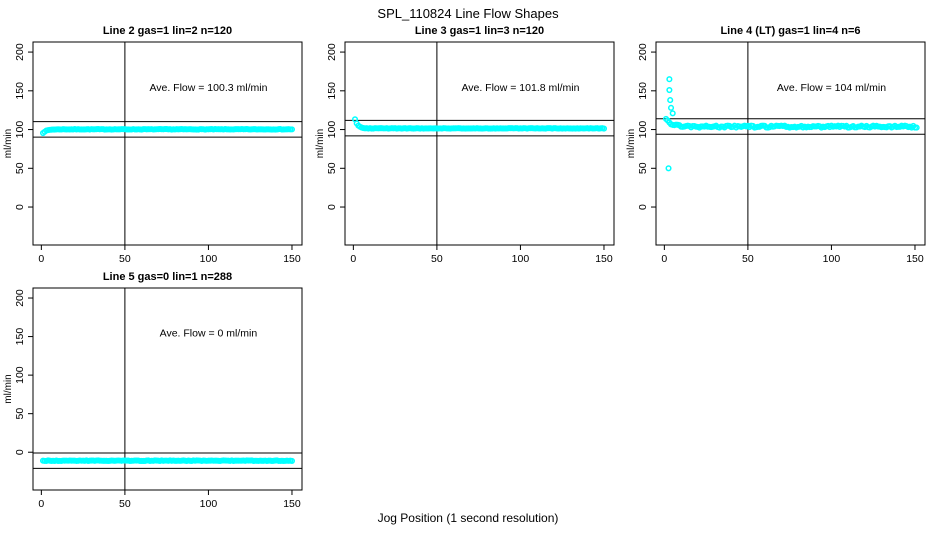  What do you see at coordinates (520, 88) in the screenshot?
I see `ave-flow-annotation: Ave. Flow = 101.8 ml/min` at bounding box center [520, 88].